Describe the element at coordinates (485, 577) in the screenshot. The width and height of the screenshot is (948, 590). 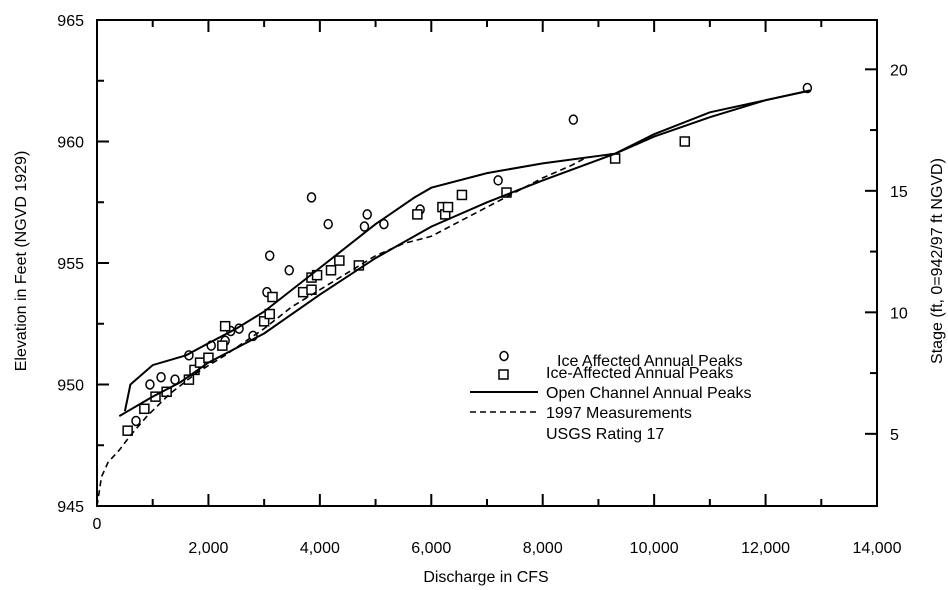
I see `x-axis-title: Discharge in CFS` at that location.